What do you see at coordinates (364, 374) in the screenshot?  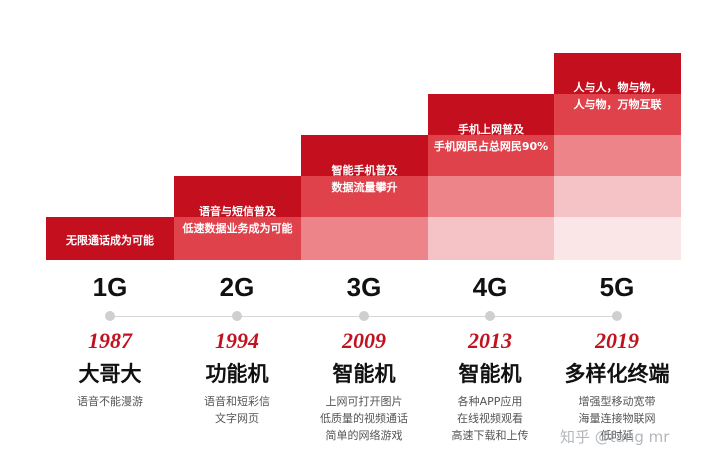 I see `device-3g: 智能机` at bounding box center [364, 374].